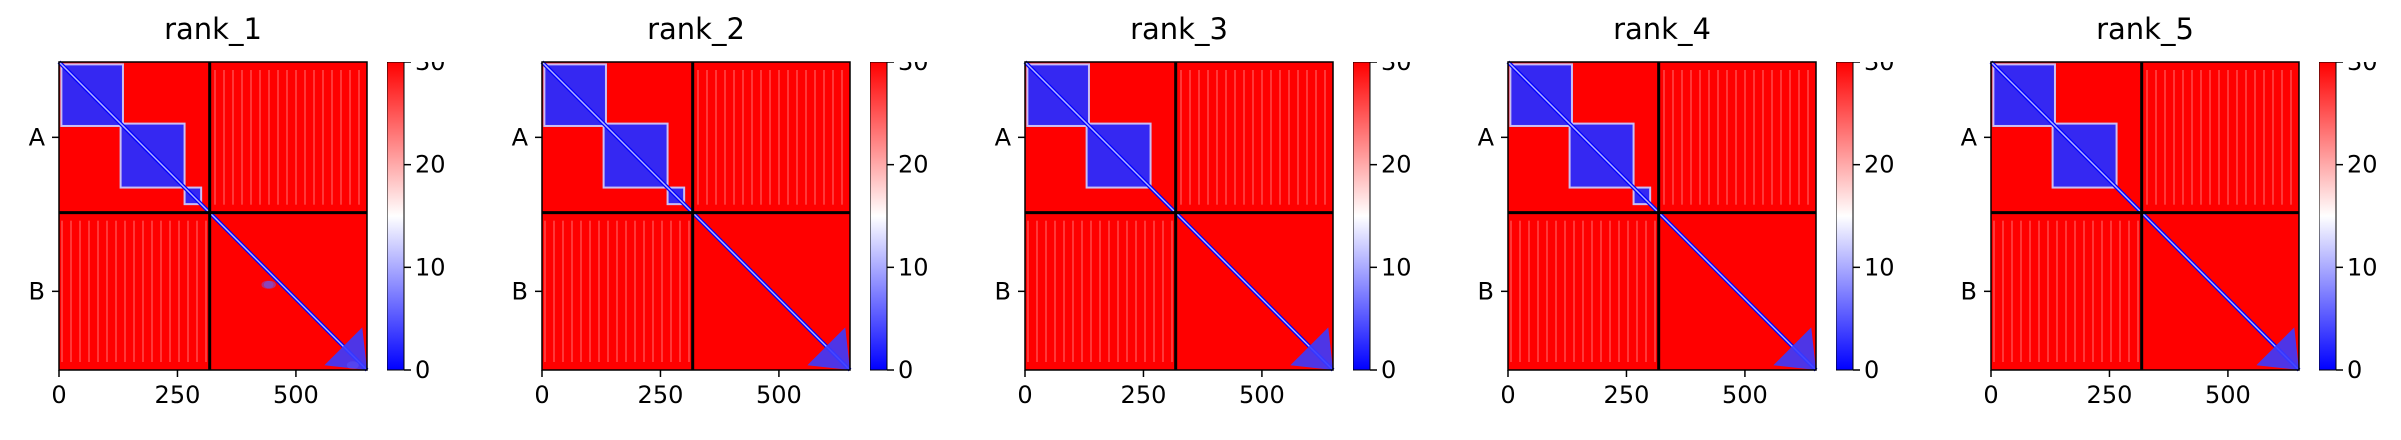  I want to click on pae-heatmap-rank_4: 0 250 500 A B, so click(1648, 234).